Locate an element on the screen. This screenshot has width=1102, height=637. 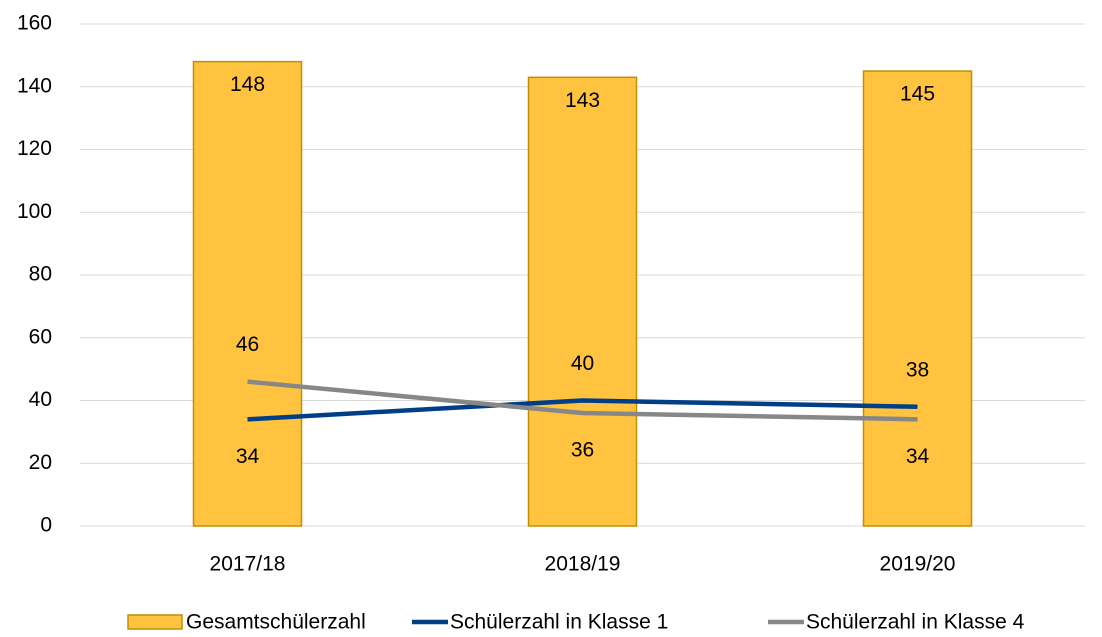
y-tick-label: 120 is located at coordinates (34, 148).